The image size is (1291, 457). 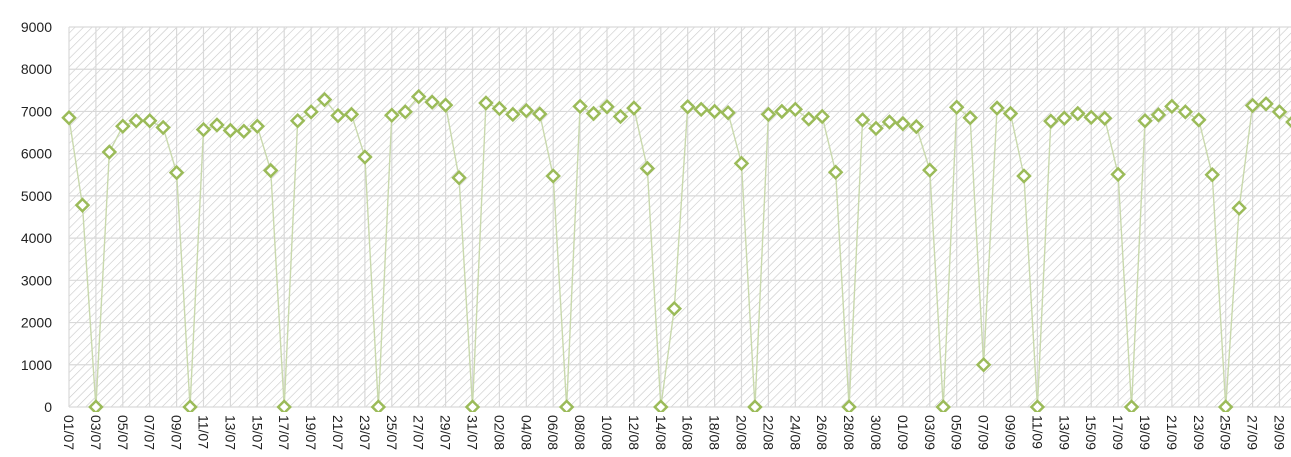 I want to click on x-tick-label: 29/09, so click(x=1280, y=432).